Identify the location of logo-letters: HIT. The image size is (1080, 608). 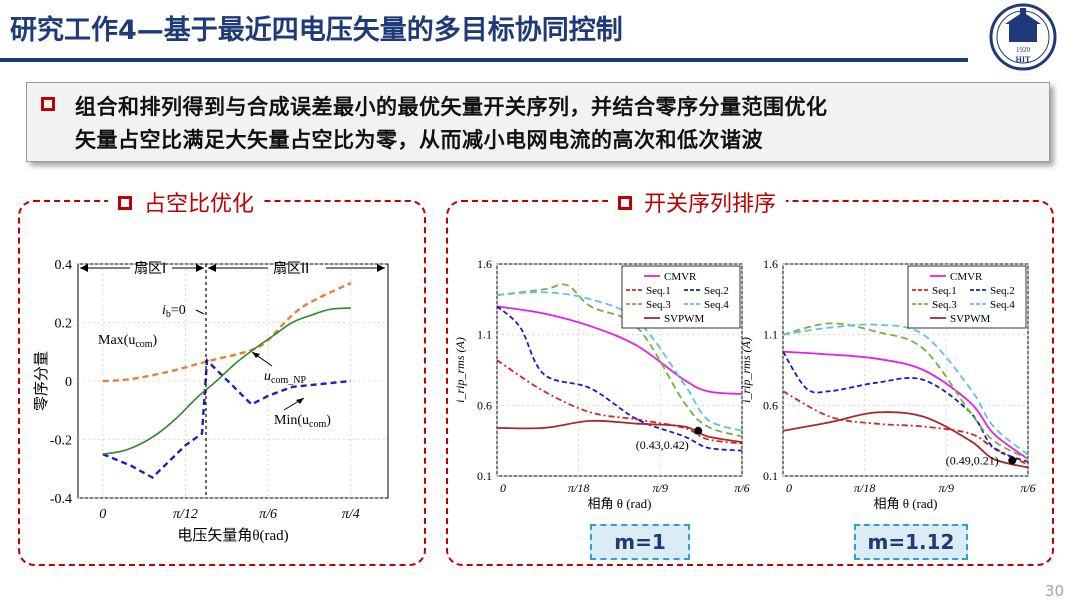
(1023, 59).